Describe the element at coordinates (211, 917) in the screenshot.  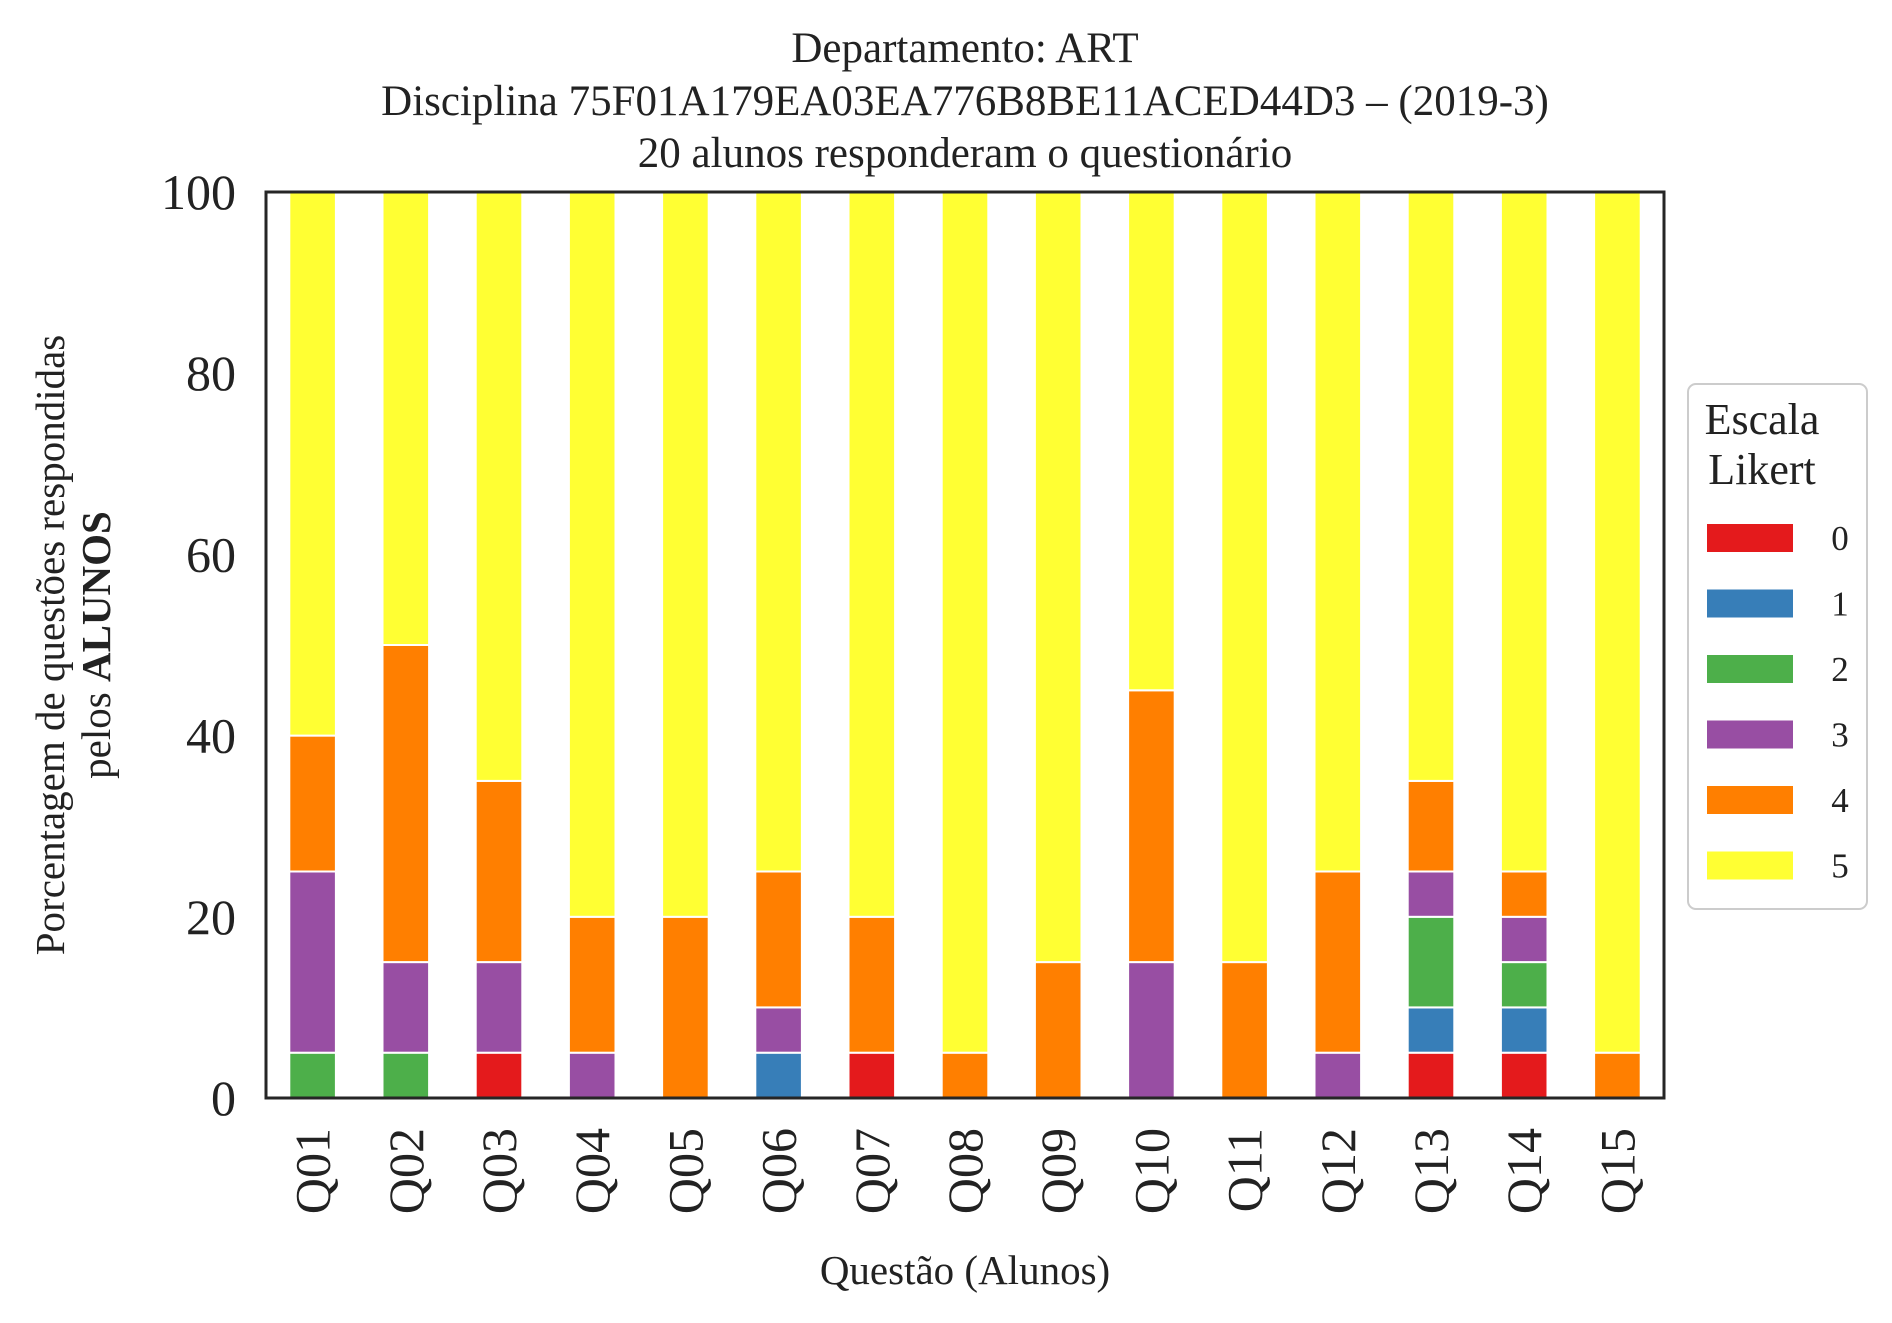
I see `y-tick-label: 20` at that location.